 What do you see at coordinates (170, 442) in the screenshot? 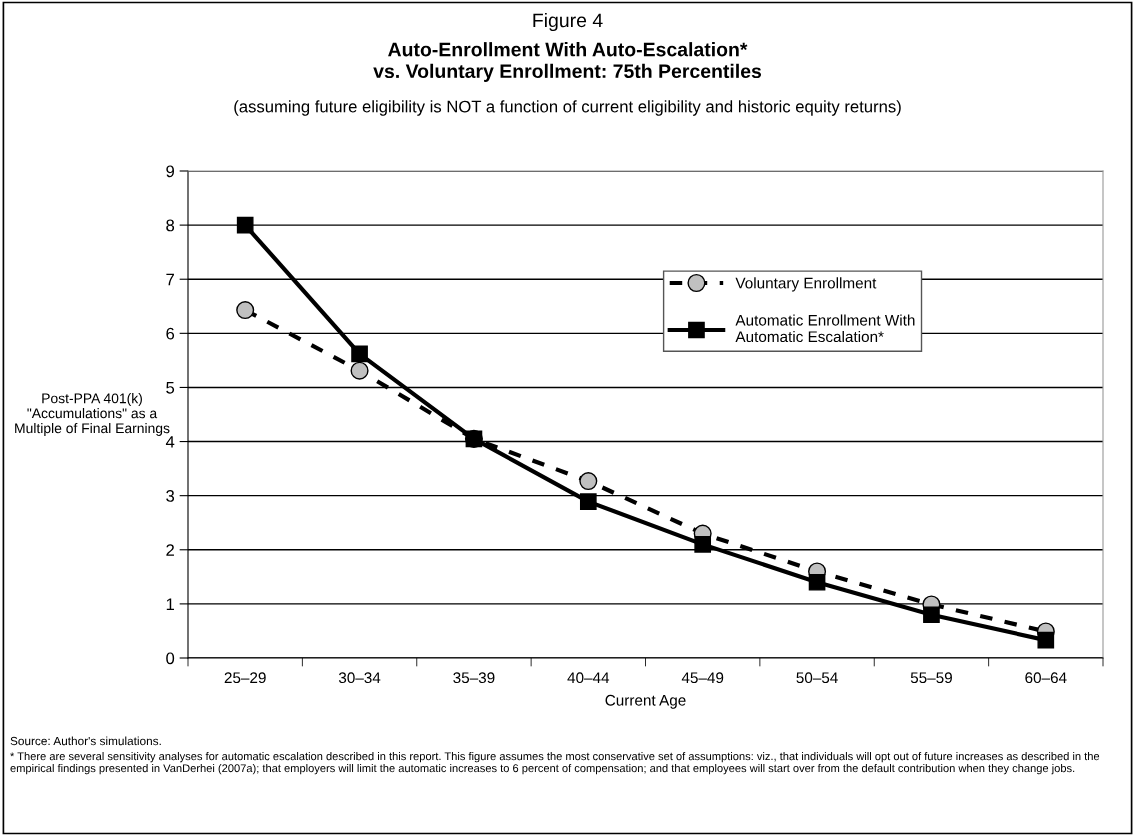
I see `y-tick-label: 4` at bounding box center [170, 442].